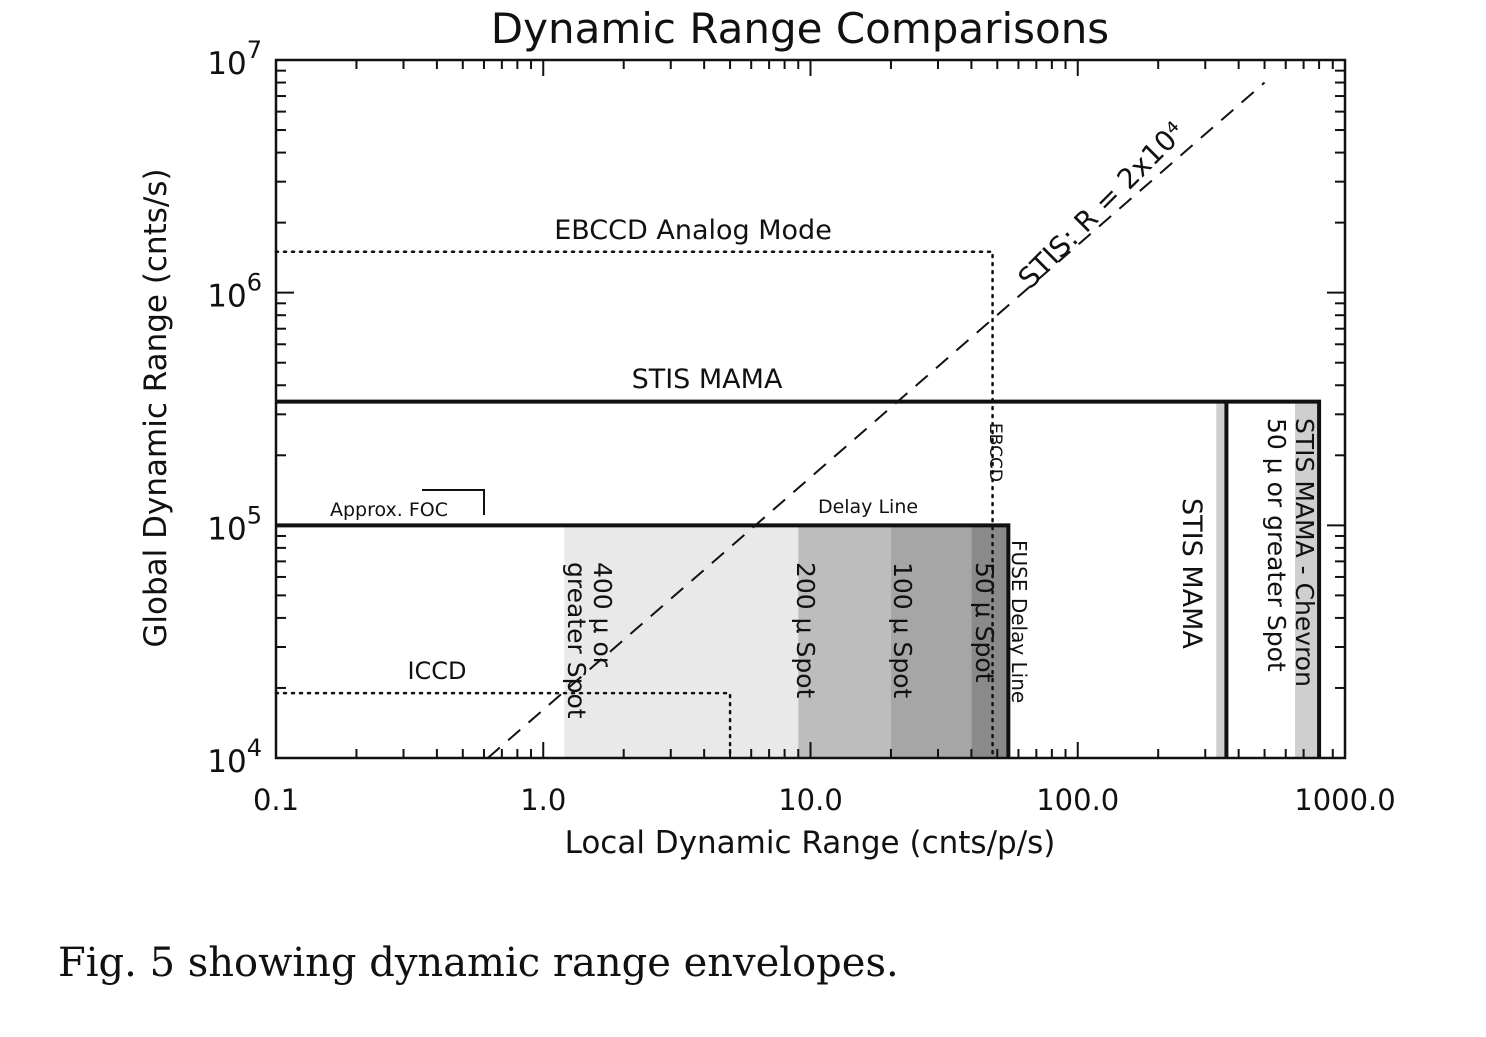  I want to click on label-ebccd-analog-mode: EBCCD Analog Mode, so click(693, 230).